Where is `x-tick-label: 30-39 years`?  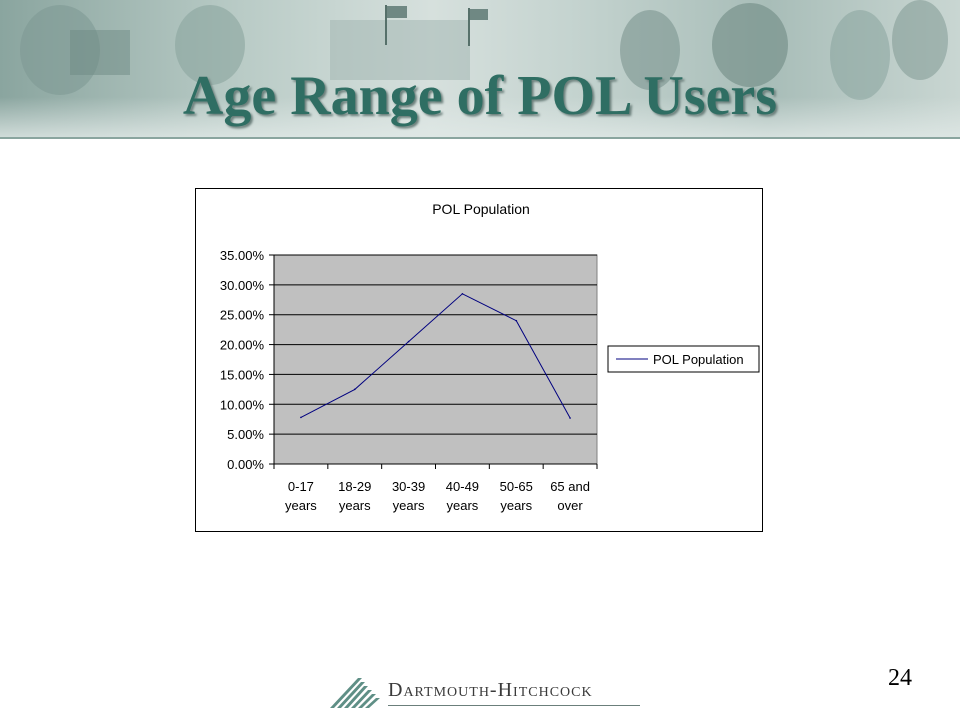
x-tick-label: 30-39 years is located at coordinates (408, 496).